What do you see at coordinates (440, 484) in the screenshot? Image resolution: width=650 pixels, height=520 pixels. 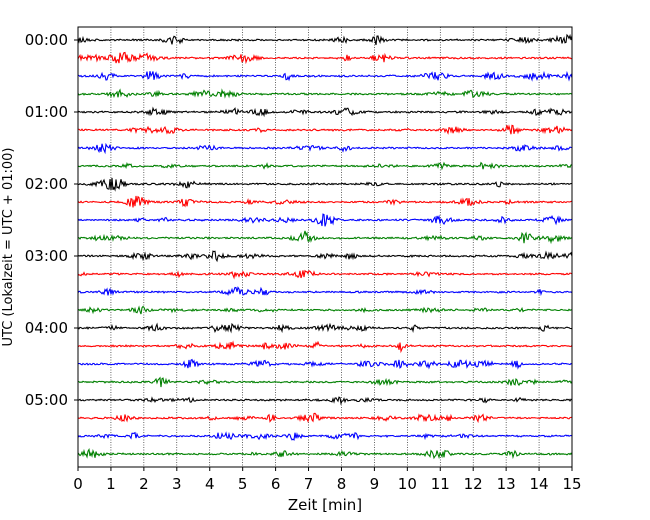 I see `x-tick-label: 11` at bounding box center [440, 484].